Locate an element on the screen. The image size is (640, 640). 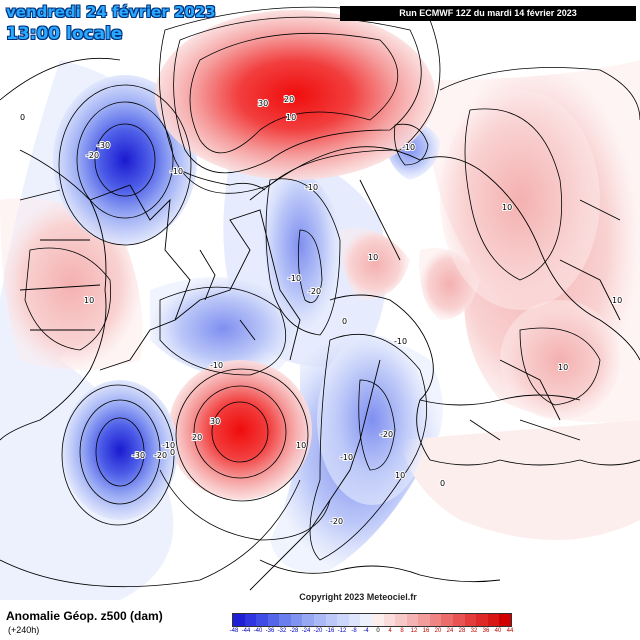
forecast-range: (+240h) is located at coordinates (24, 630).